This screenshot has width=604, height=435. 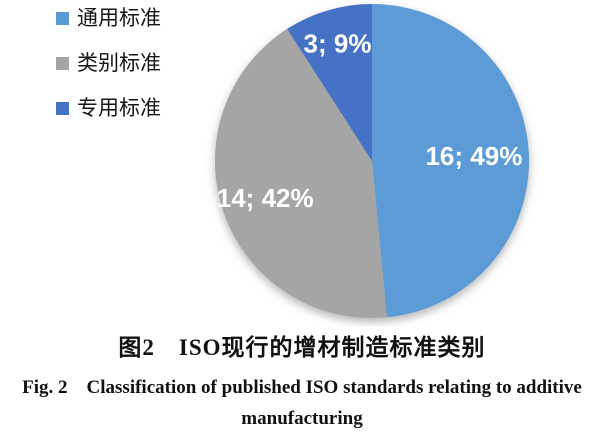 I want to click on pie-slice-label-2: 3; 9%, so click(x=338, y=44).